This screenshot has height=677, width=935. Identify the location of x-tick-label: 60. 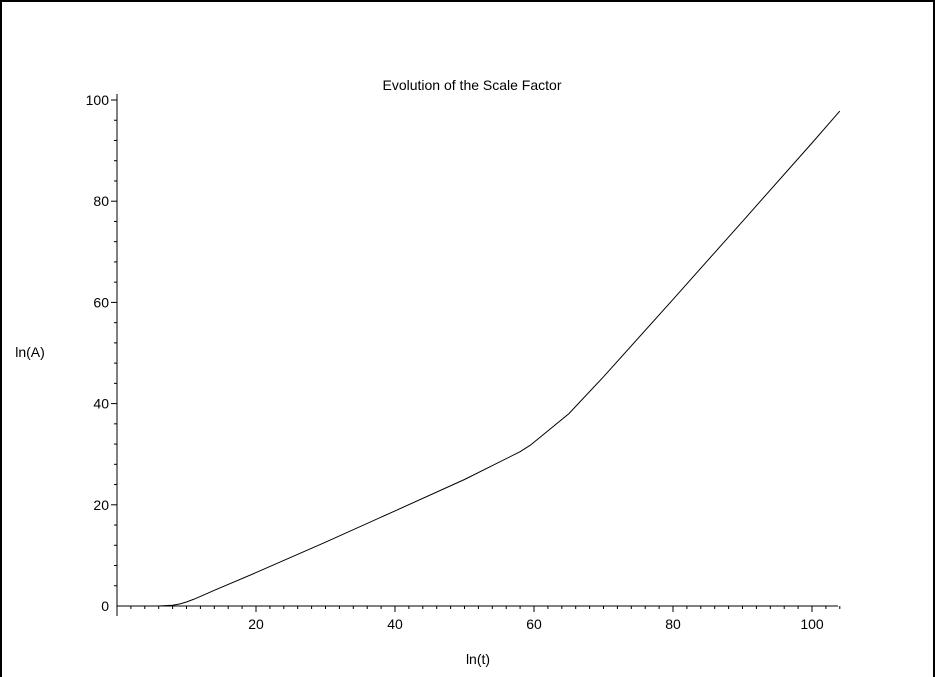
(534, 624).